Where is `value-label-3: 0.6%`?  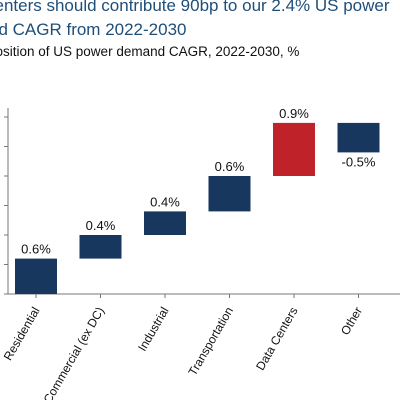 value-label-3: 0.6% is located at coordinates (230, 166).